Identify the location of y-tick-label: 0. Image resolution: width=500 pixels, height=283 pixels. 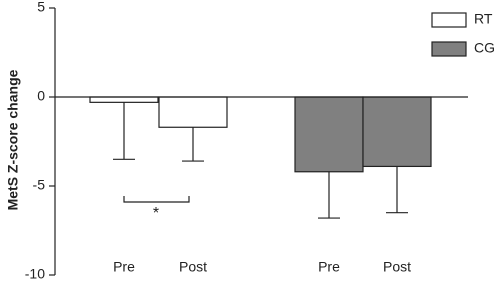
(41, 96).